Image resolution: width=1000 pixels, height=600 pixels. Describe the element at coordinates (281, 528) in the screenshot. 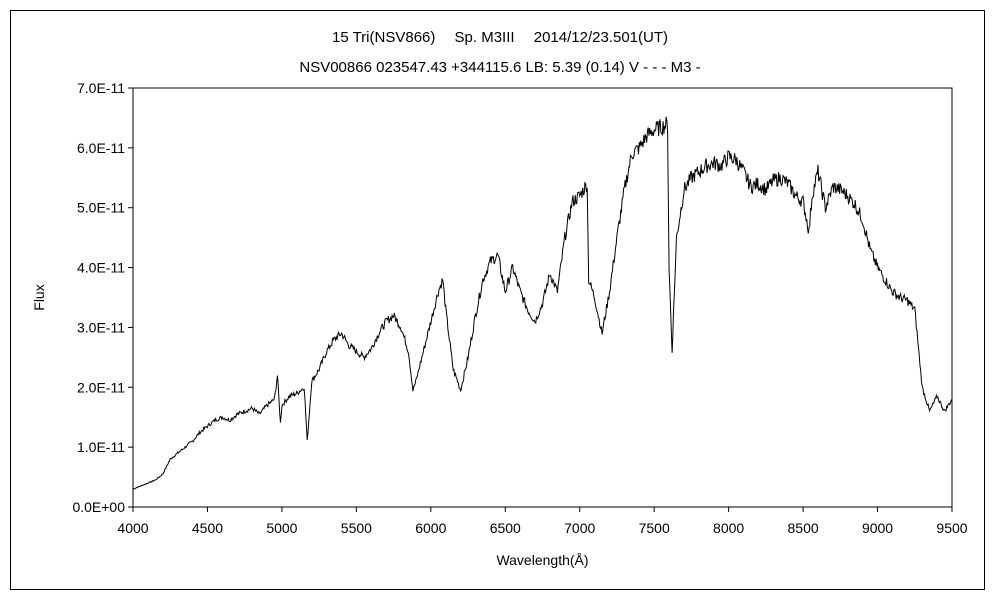

I see `x-tick-label: 5000` at that location.